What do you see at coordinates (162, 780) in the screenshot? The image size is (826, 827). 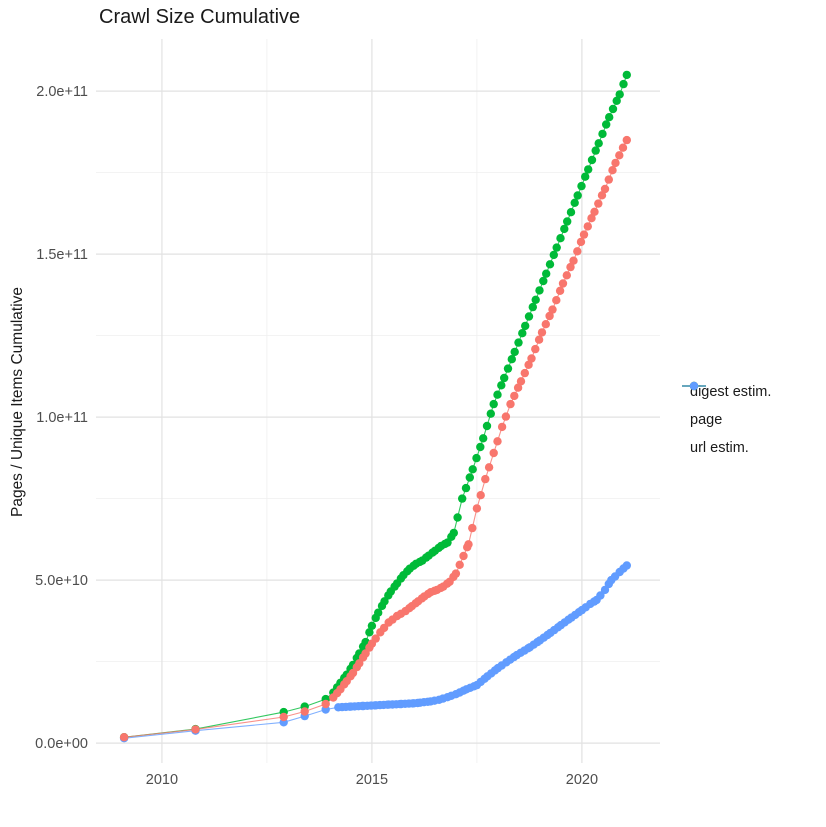 I see `x-tick-label: 2010` at bounding box center [162, 780].